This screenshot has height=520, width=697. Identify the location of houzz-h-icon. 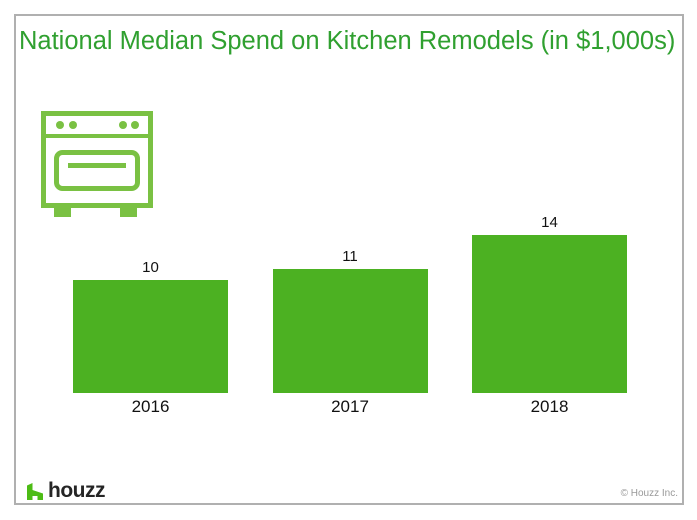
(35, 491).